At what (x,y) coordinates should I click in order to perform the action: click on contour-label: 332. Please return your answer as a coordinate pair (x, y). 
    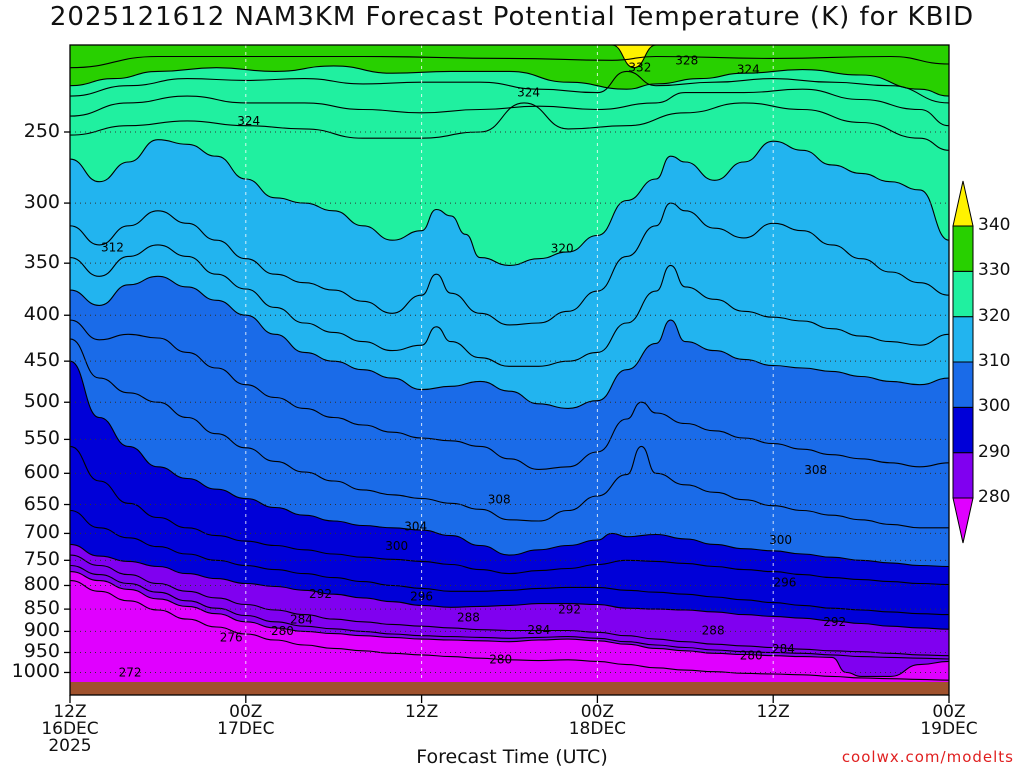
    Looking at the image, I should click on (639, 68).